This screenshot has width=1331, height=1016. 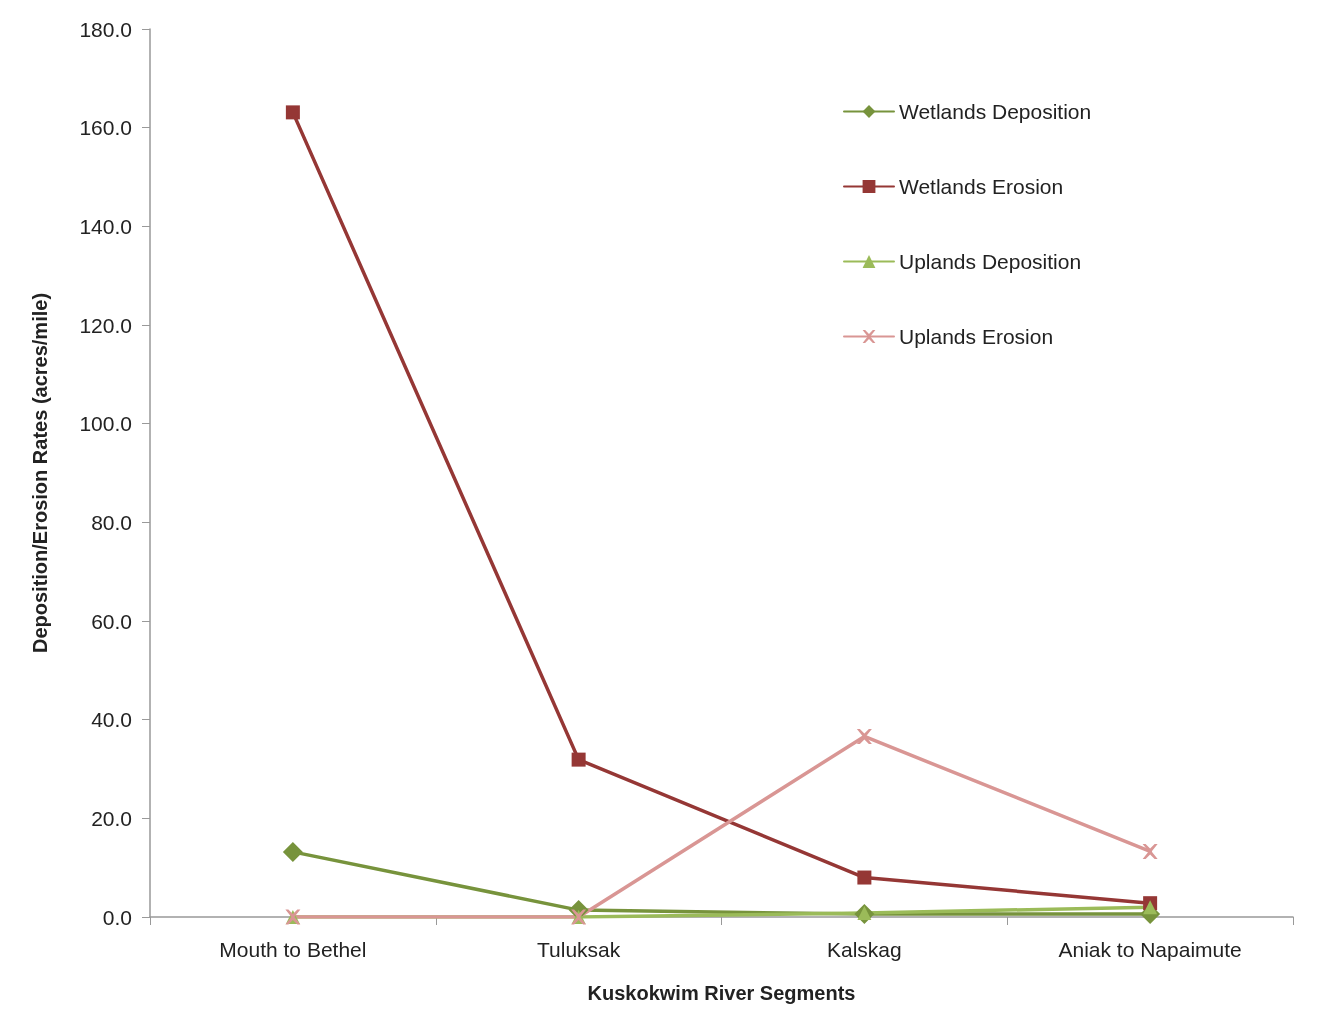 What do you see at coordinates (111, 818) in the screenshot?
I see `y-tick-label: 20.0` at bounding box center [111, 818].